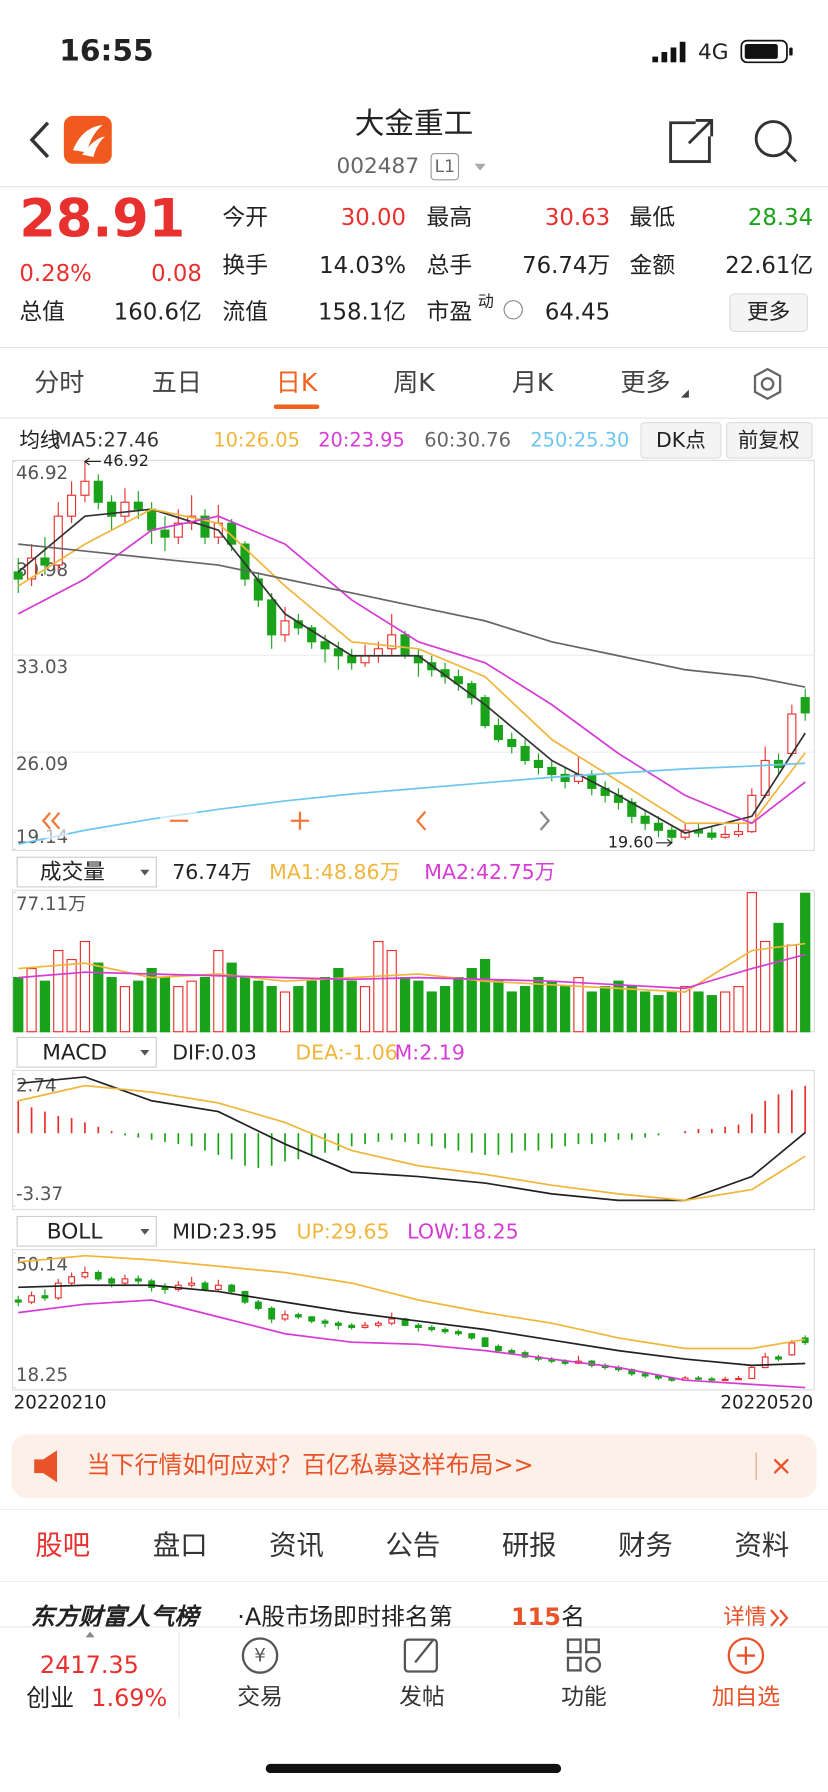 This screenshot has height=1792, width=828. Describe the element at coordinates (86, 872) in the screenshot. I see `volume-selector` at that location.